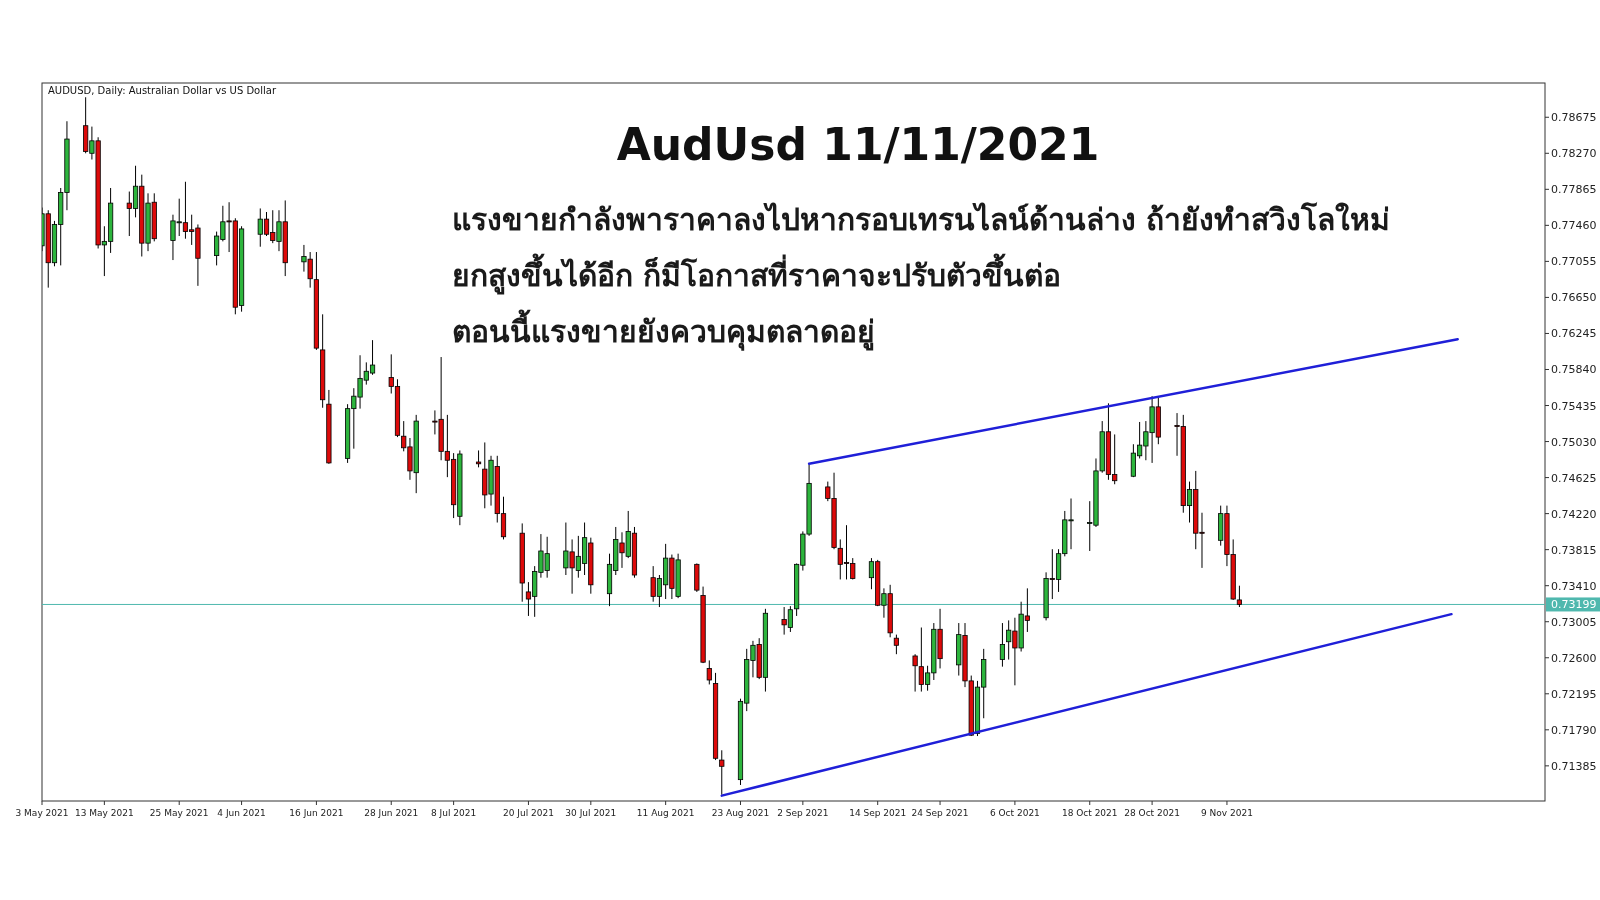  Describe the element at coordinates (1574, 154) in the screenshot. I see `y-tick-label: 0.78270` at that location.